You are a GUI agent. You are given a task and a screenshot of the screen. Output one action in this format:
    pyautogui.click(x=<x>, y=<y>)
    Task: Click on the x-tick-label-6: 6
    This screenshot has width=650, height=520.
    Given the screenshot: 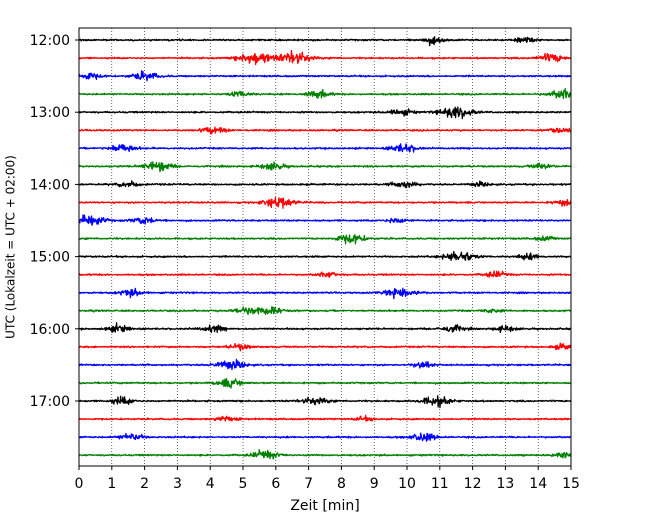 What is the action you would take?
    pyautogui.click(x=275, y=484)
    